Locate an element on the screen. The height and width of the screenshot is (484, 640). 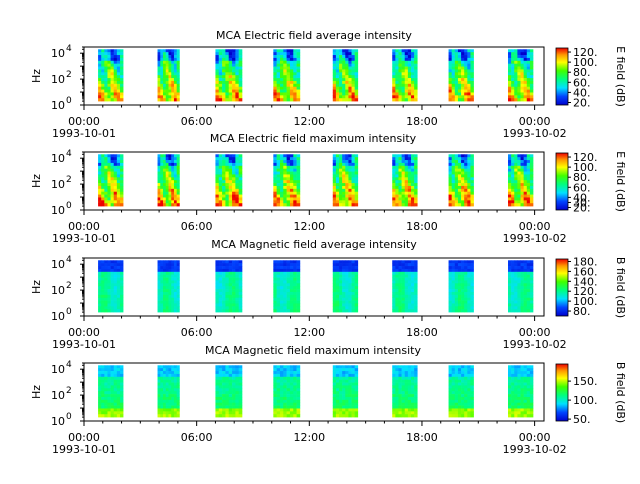
x-tick-label: 12:00 is located at coordinates (309, 121).